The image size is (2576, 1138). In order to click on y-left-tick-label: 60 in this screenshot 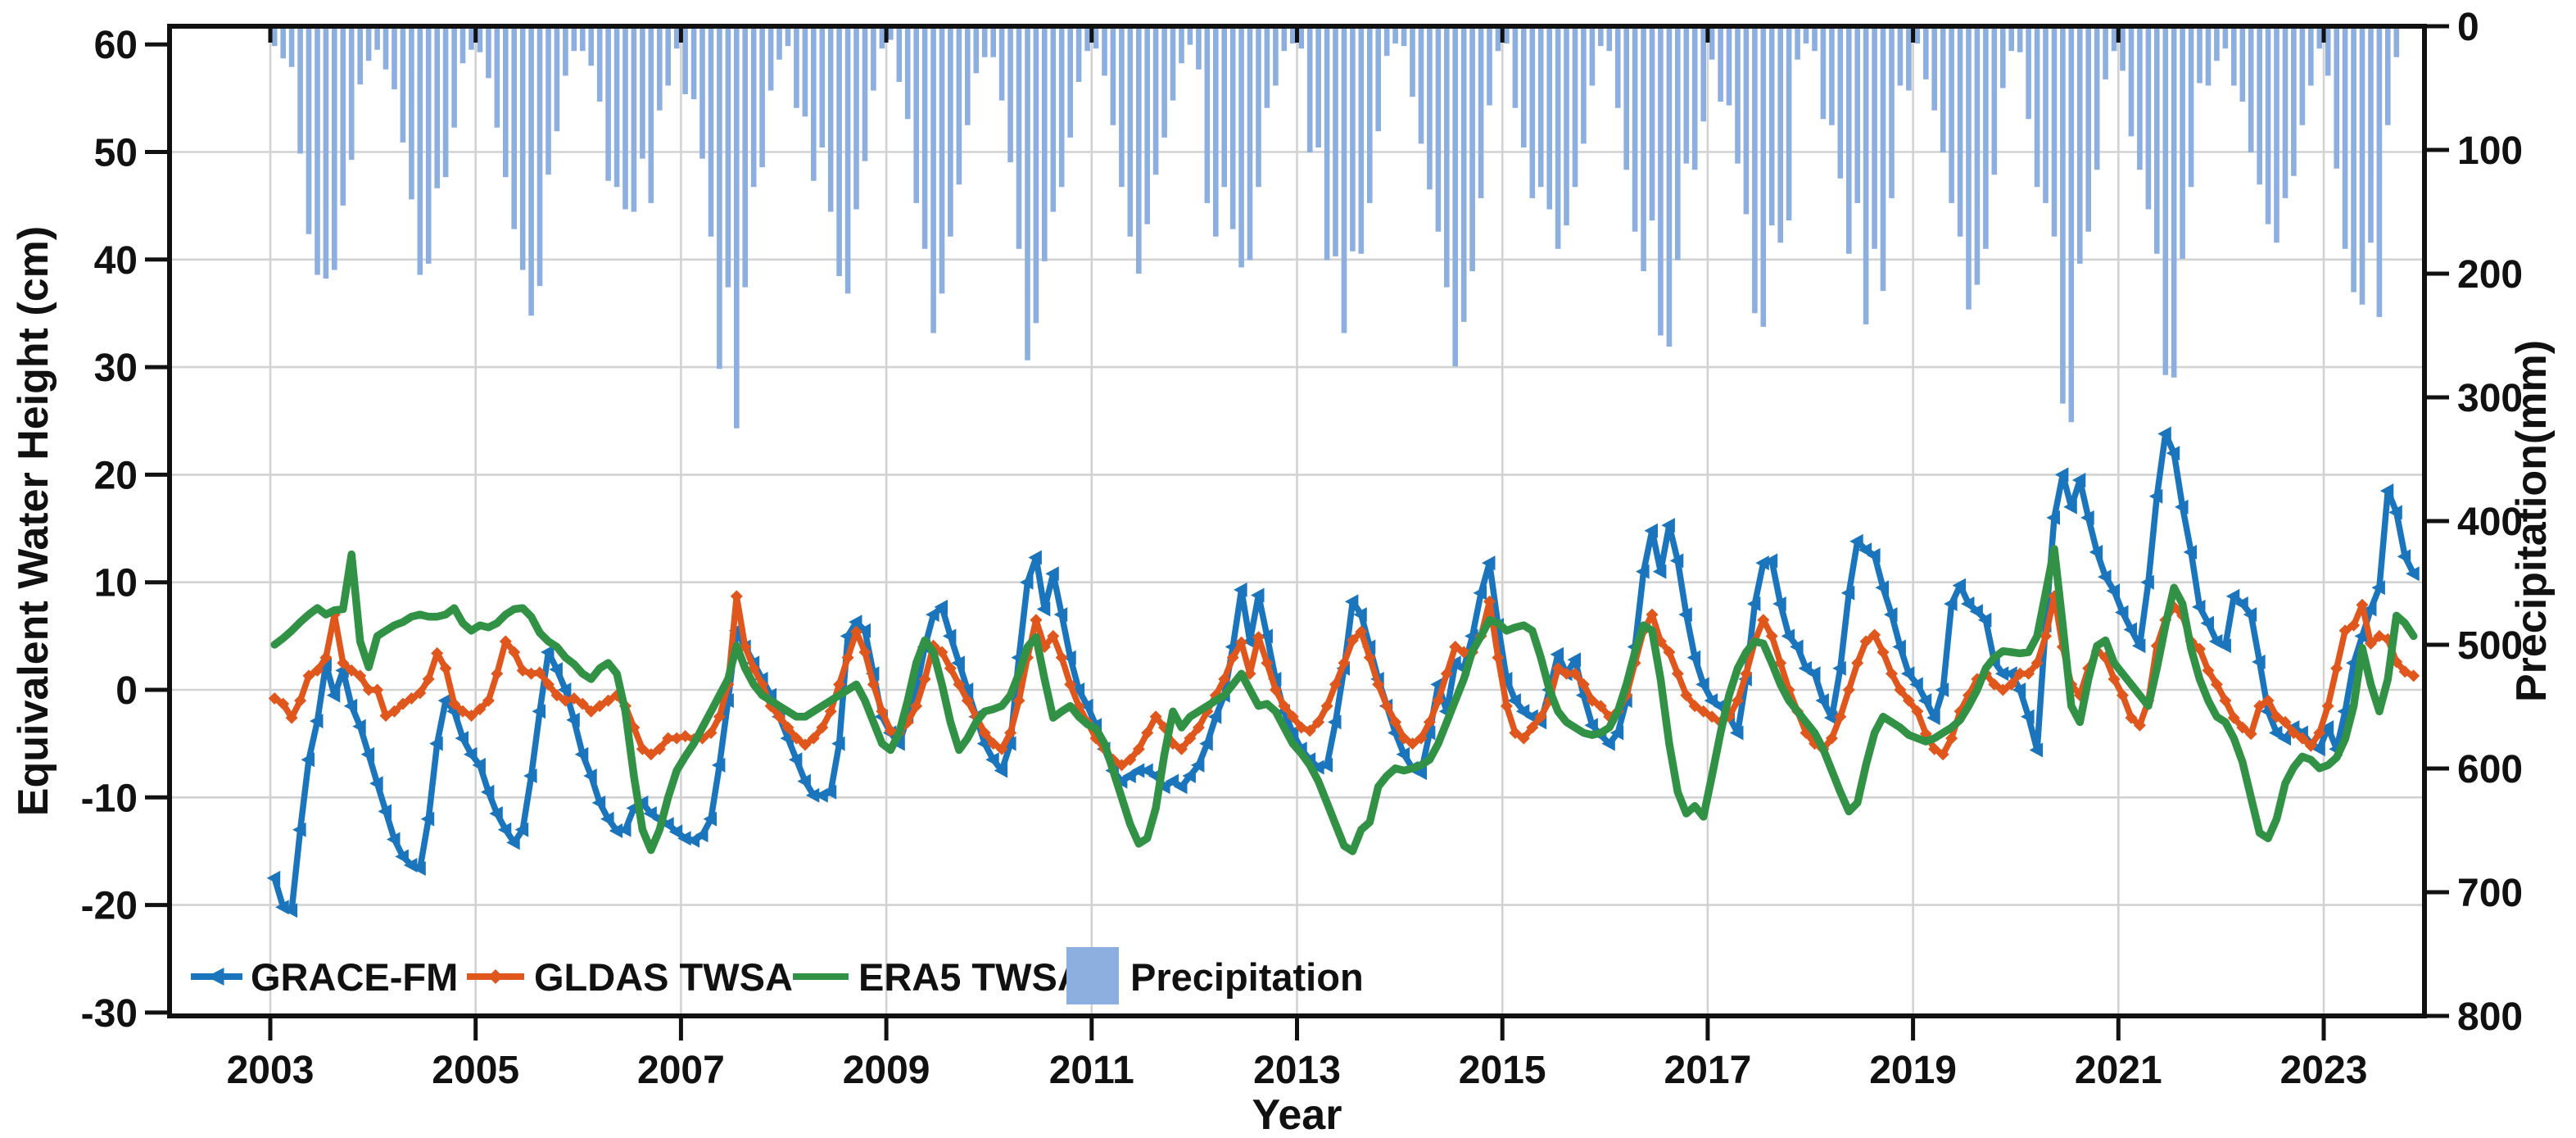, I will do `click(116, 45)`.